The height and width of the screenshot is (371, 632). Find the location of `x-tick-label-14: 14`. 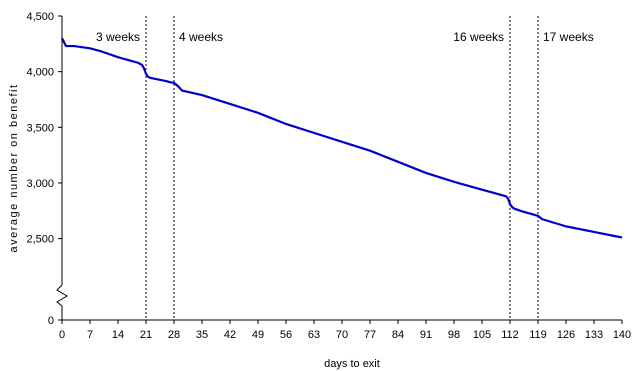

x-tick-label-14: 14 is located at coordinates (118, 335).